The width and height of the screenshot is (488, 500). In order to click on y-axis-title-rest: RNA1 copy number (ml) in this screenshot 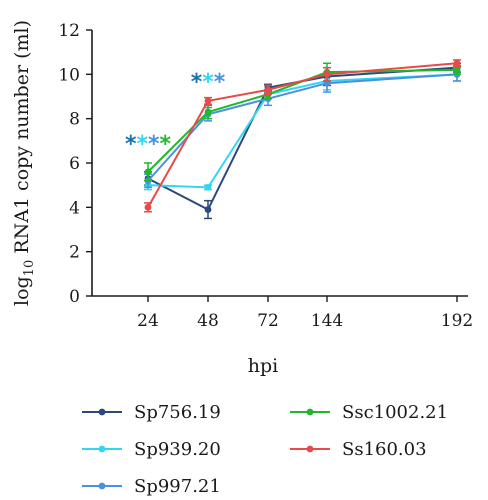, I will do `click(22, 140)`.